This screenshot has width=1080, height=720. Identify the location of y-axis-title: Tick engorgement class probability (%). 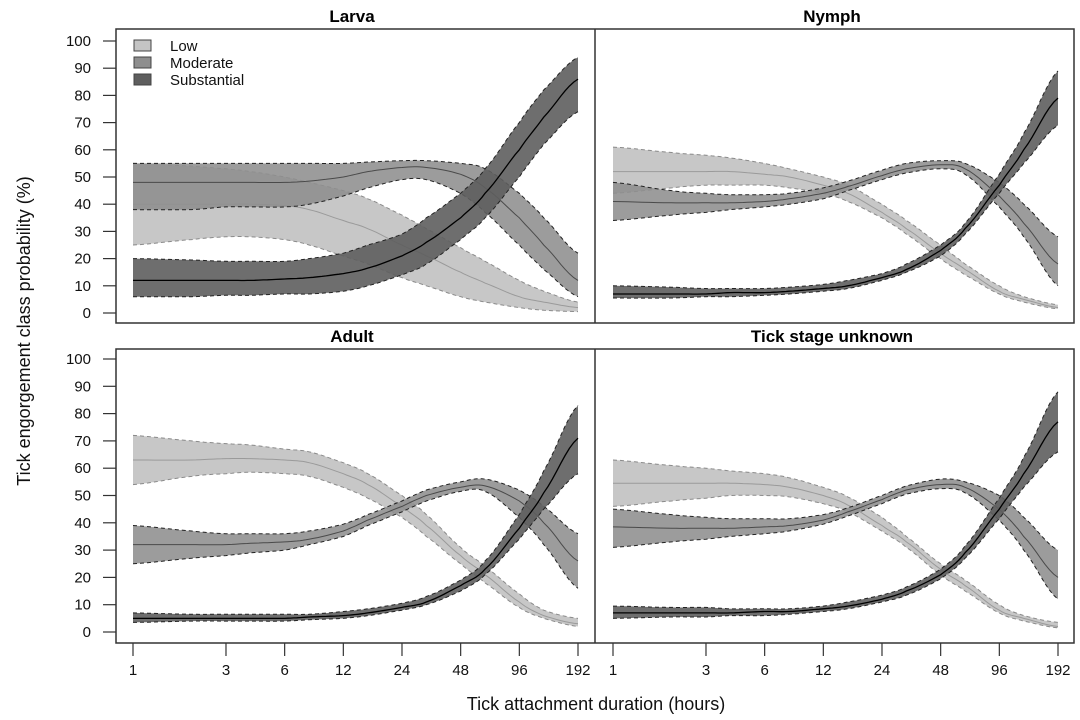
(24, 330).